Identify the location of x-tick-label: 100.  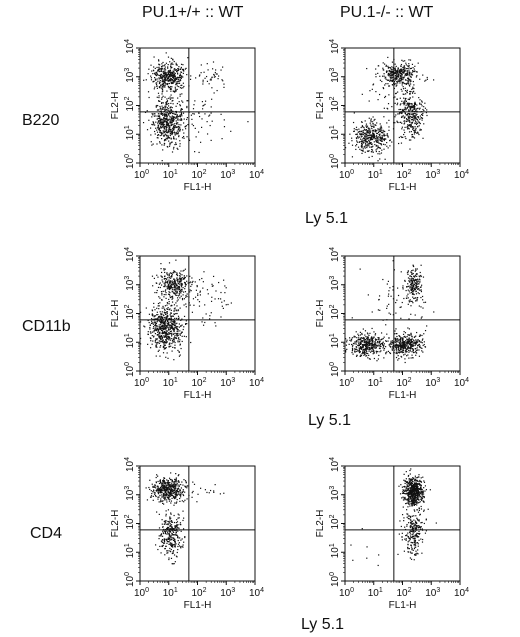
(346, 383).